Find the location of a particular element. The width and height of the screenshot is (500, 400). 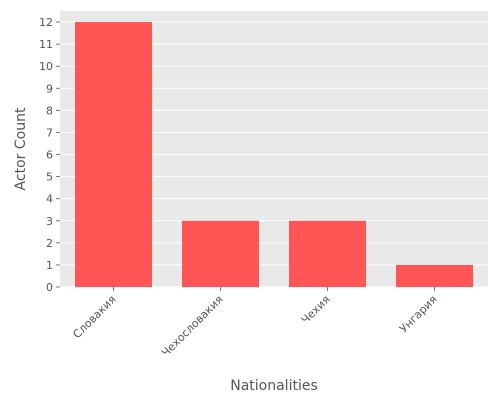

y-tick-label: 11 is located at coordinates (46, 44).